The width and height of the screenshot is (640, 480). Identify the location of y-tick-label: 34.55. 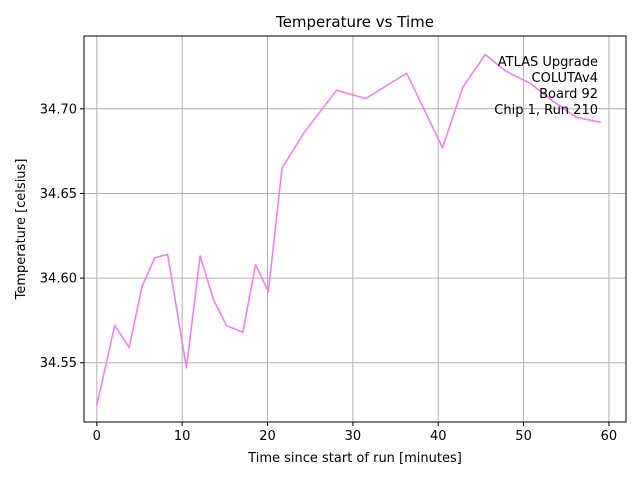
(58, 363).